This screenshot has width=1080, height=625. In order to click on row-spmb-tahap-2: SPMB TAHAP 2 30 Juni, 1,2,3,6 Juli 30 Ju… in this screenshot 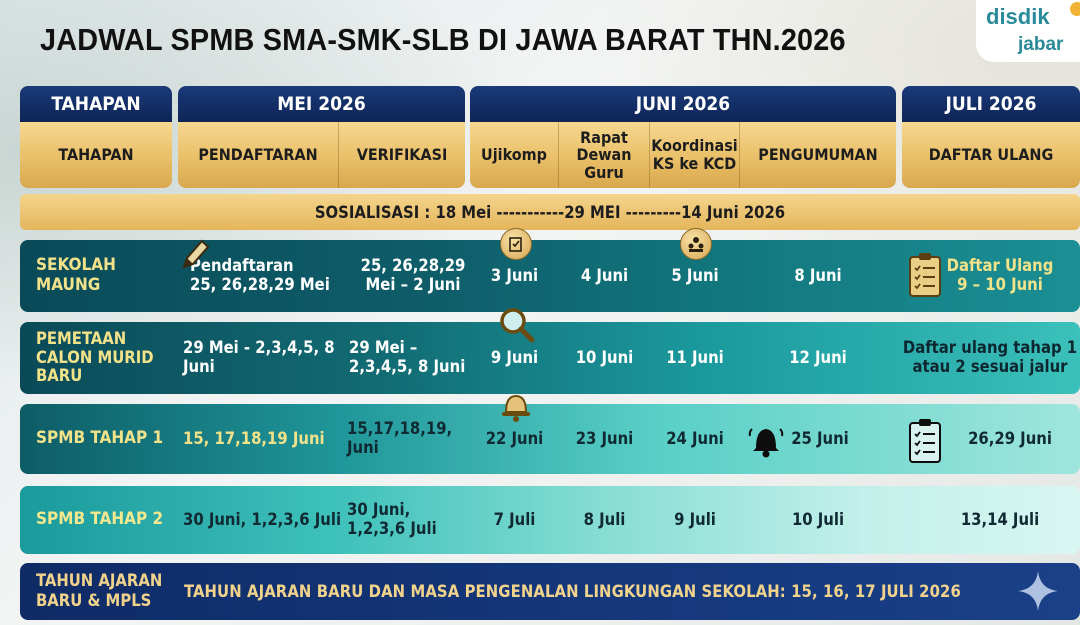, I will do `click(550, 520)`.